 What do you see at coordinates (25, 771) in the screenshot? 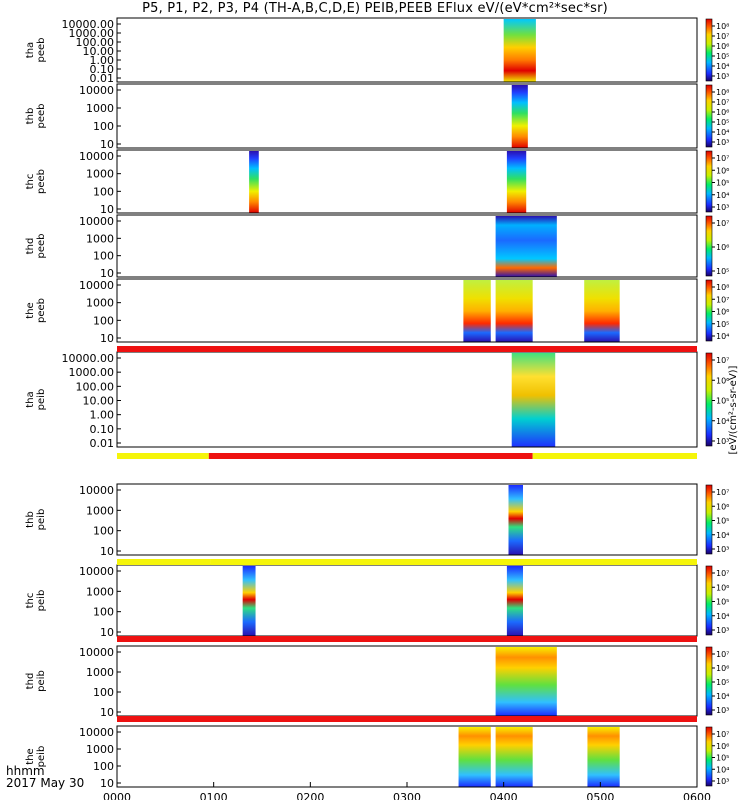
I see `x-axis-label: hhmm` at bounding box center [25, 771].